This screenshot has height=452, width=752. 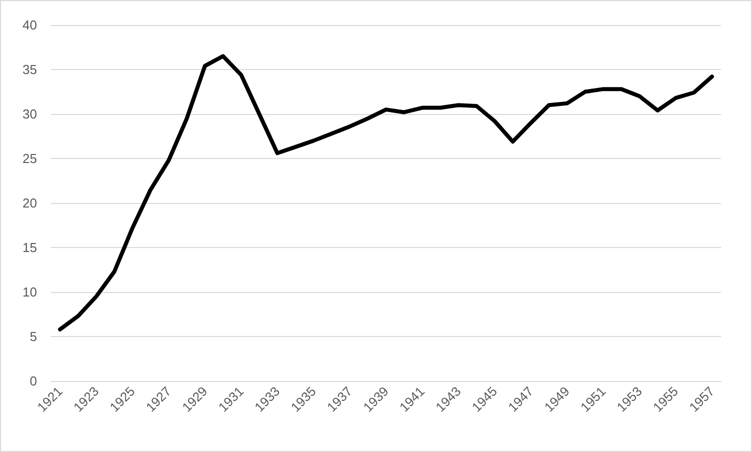 What do you see at coordinates (29, 114) in the screenshot?
I see `y-tick-label: 30` at bounding box center [29, 114].